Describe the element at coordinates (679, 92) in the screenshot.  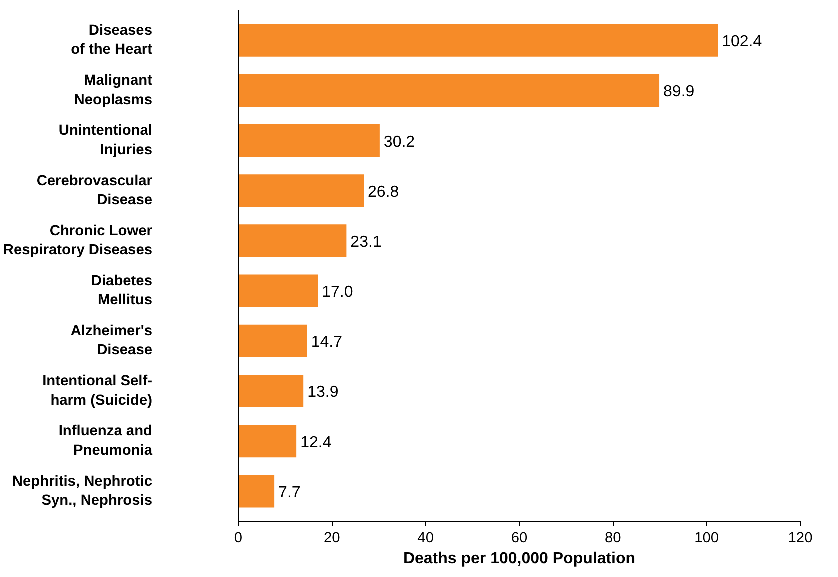
I see `data-label: 89.9` at that location.